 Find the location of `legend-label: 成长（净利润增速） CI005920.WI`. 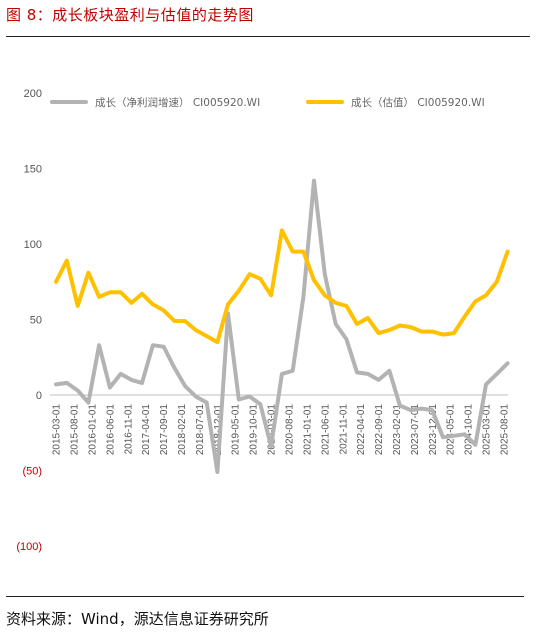

legend-label: 成长（净利润增速） CI005920.WI is located at coordinates (177, 102).